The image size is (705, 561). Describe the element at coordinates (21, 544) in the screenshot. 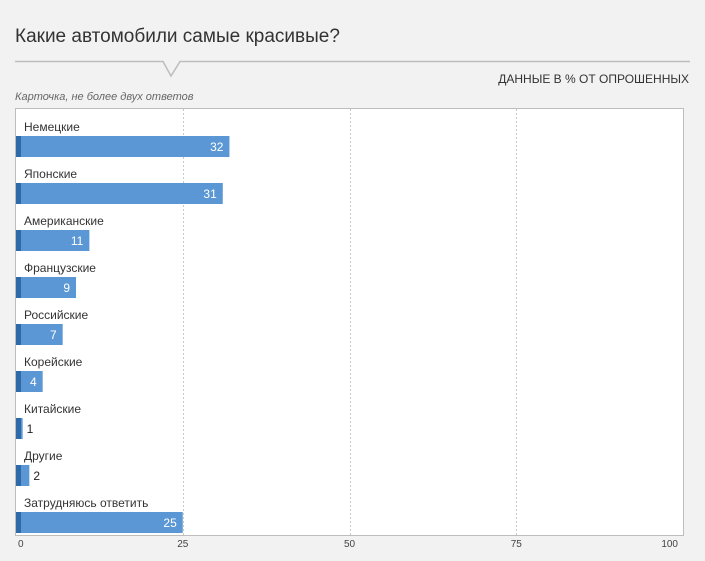

I see `x-tick-label: 0` at that location.